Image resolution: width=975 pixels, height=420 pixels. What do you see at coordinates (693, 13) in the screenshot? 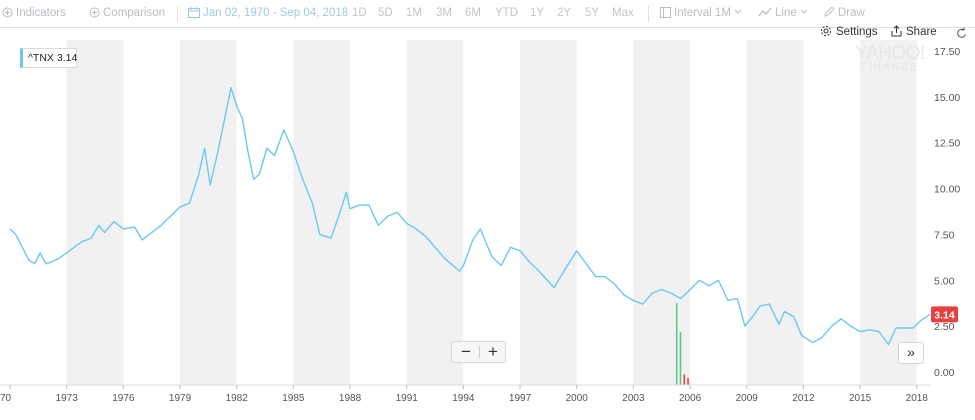
I see `interval-label: Interval` at bounding box center [693, 13].